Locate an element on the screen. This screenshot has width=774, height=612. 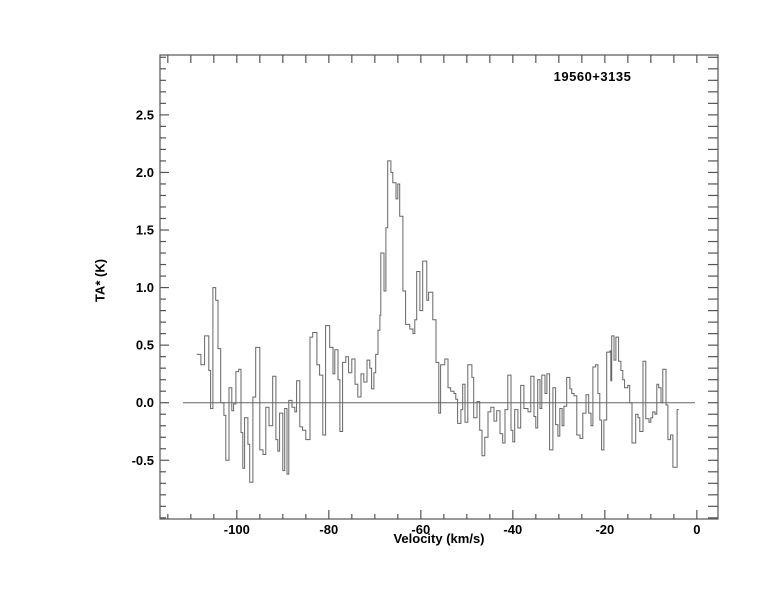
y-tick-label: 0.0 is located at coordinates (145, 402).